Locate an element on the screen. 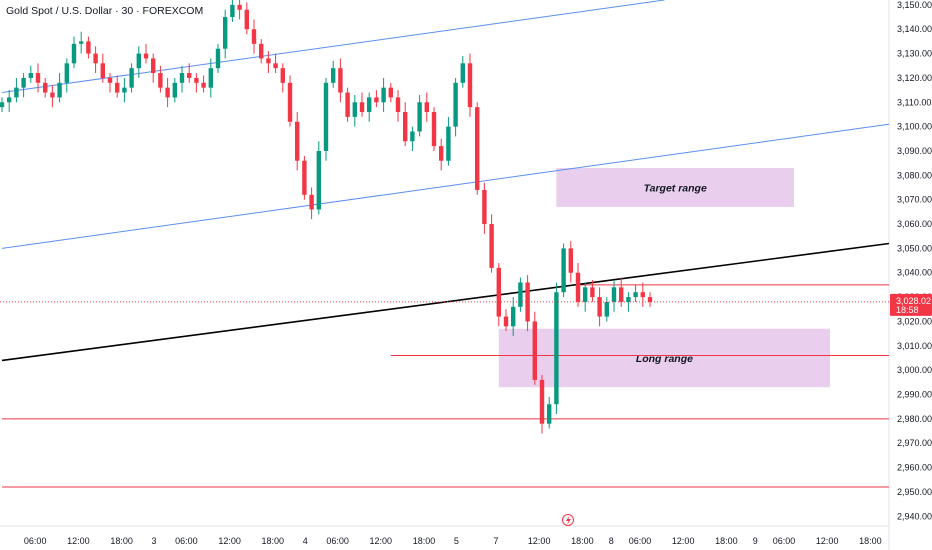 The image size is (932, 550). chart-title: Gold Spot / U.S. Dollar · 30 · FOREXCOM is located at coordinates (105, 11).